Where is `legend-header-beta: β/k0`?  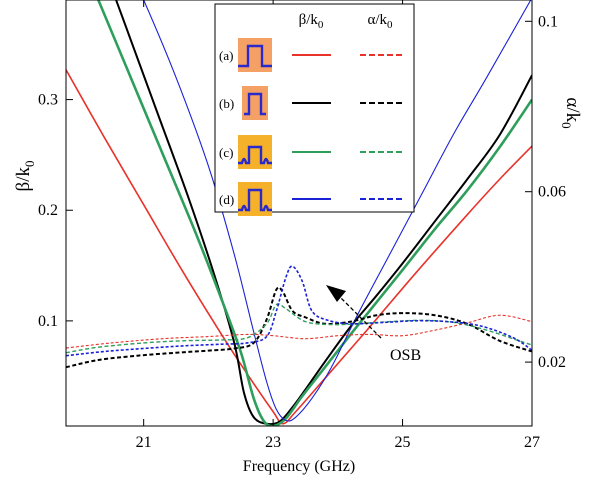 legend-header-beta: β/k0 is located at coordinates (311, 21).